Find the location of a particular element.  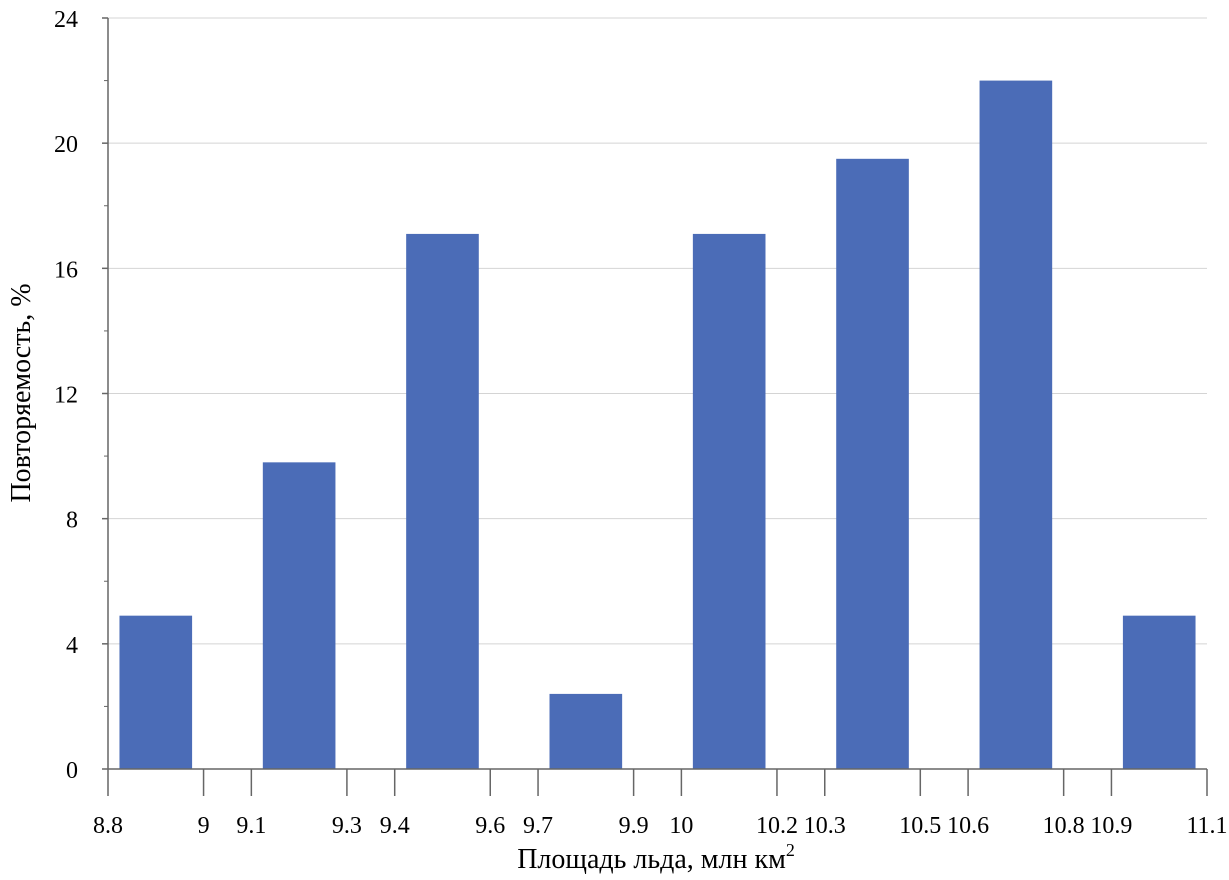

y-tick-label: 16 is located at coordinates (66, 270).